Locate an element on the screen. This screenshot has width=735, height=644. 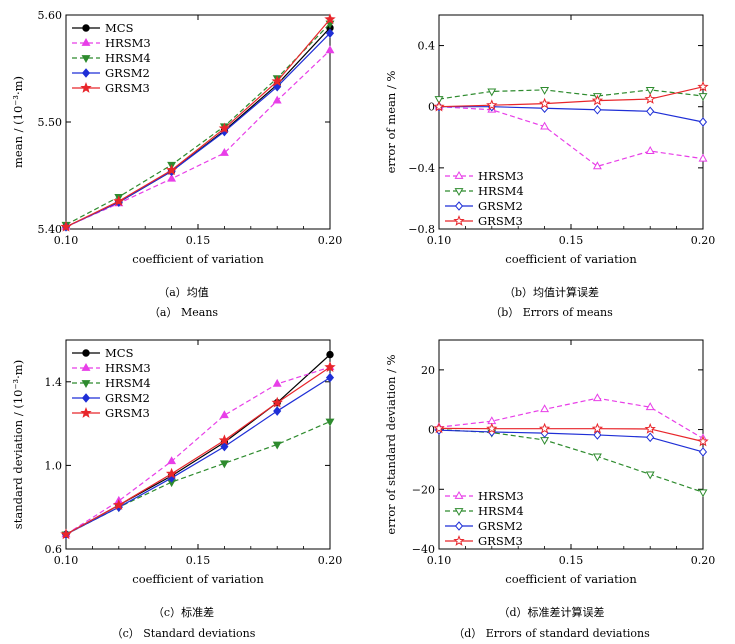
caption-b-cn: （b）均值计算误差 is located at coordinates (551, 292).